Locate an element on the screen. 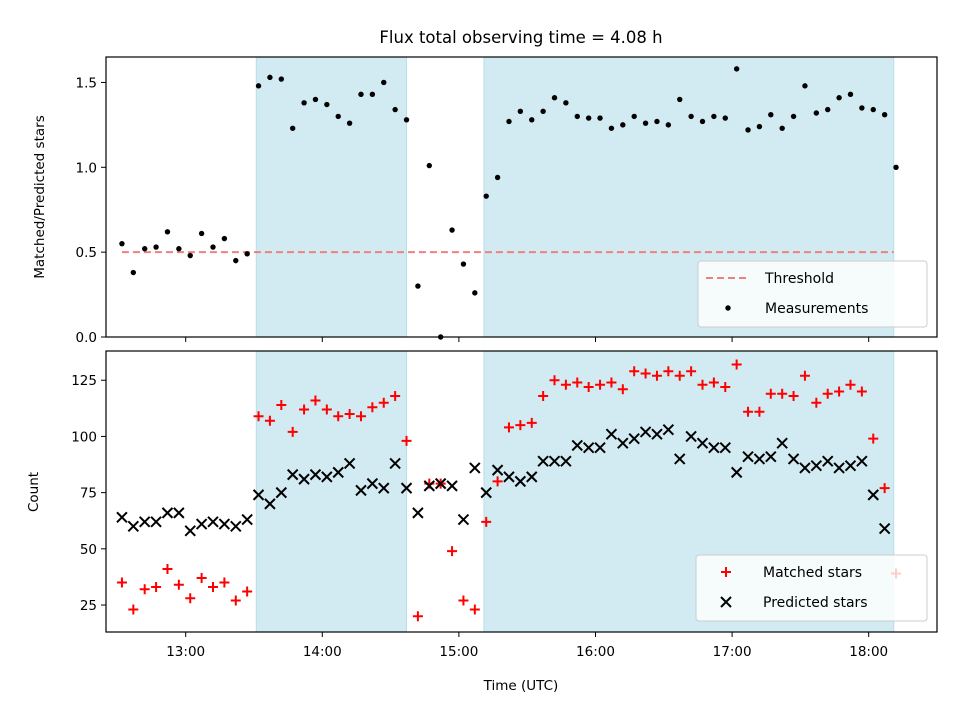 Image resolution: width=960 pixels, height=720 pixels. legend: Threshold Measurements is located at coordinates (812, 294).